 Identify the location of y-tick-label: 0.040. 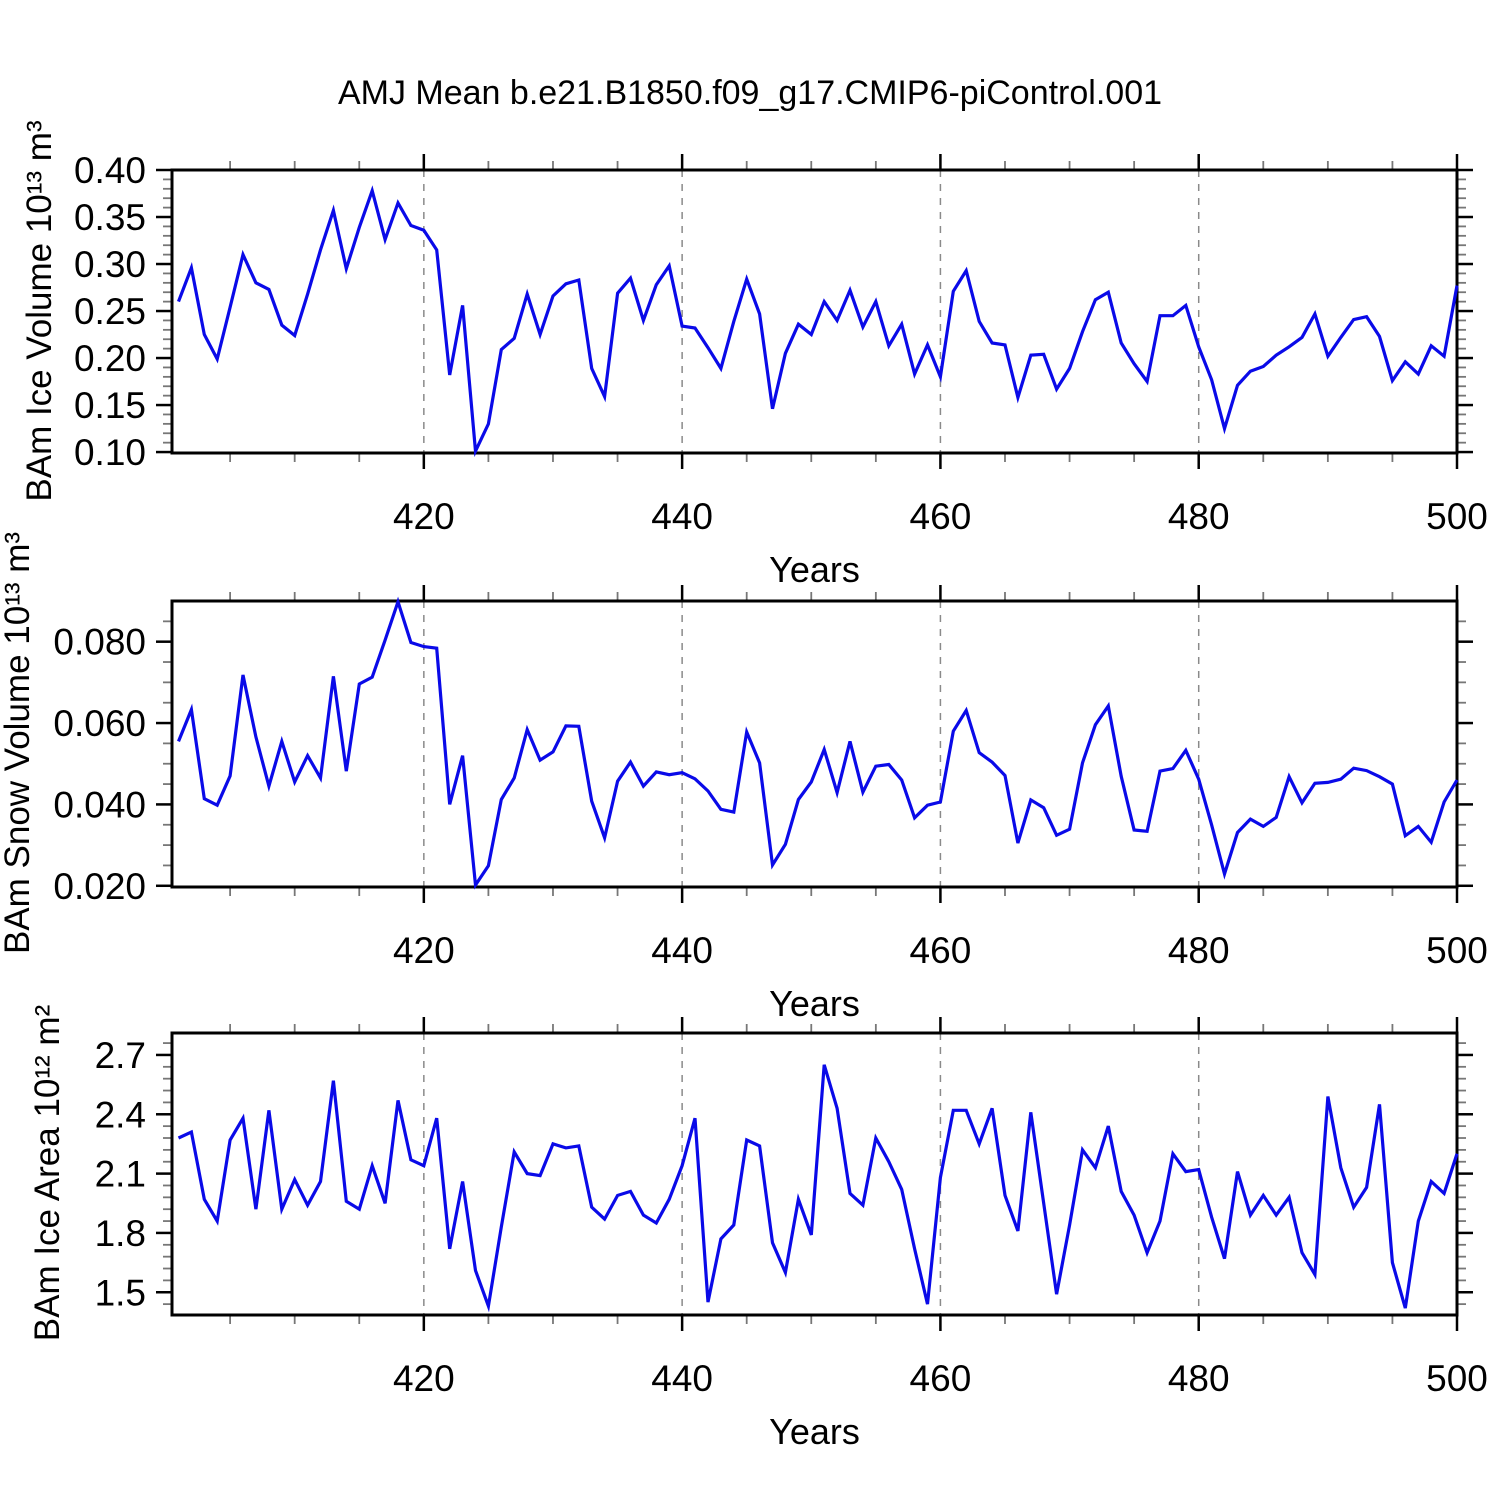
(99, 804).